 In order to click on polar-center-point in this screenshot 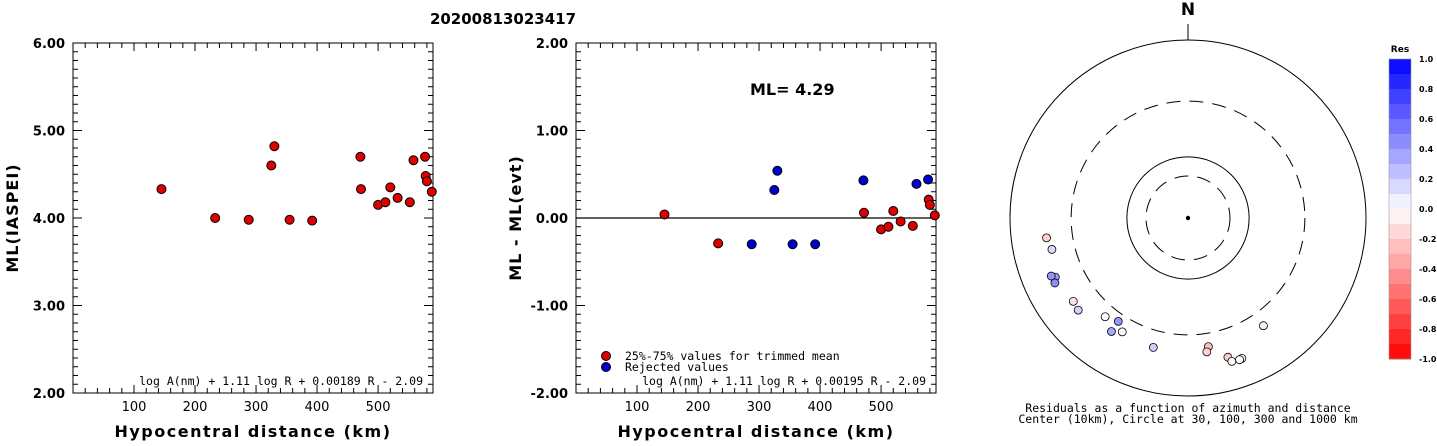, I will do `click(1188, 218)`.